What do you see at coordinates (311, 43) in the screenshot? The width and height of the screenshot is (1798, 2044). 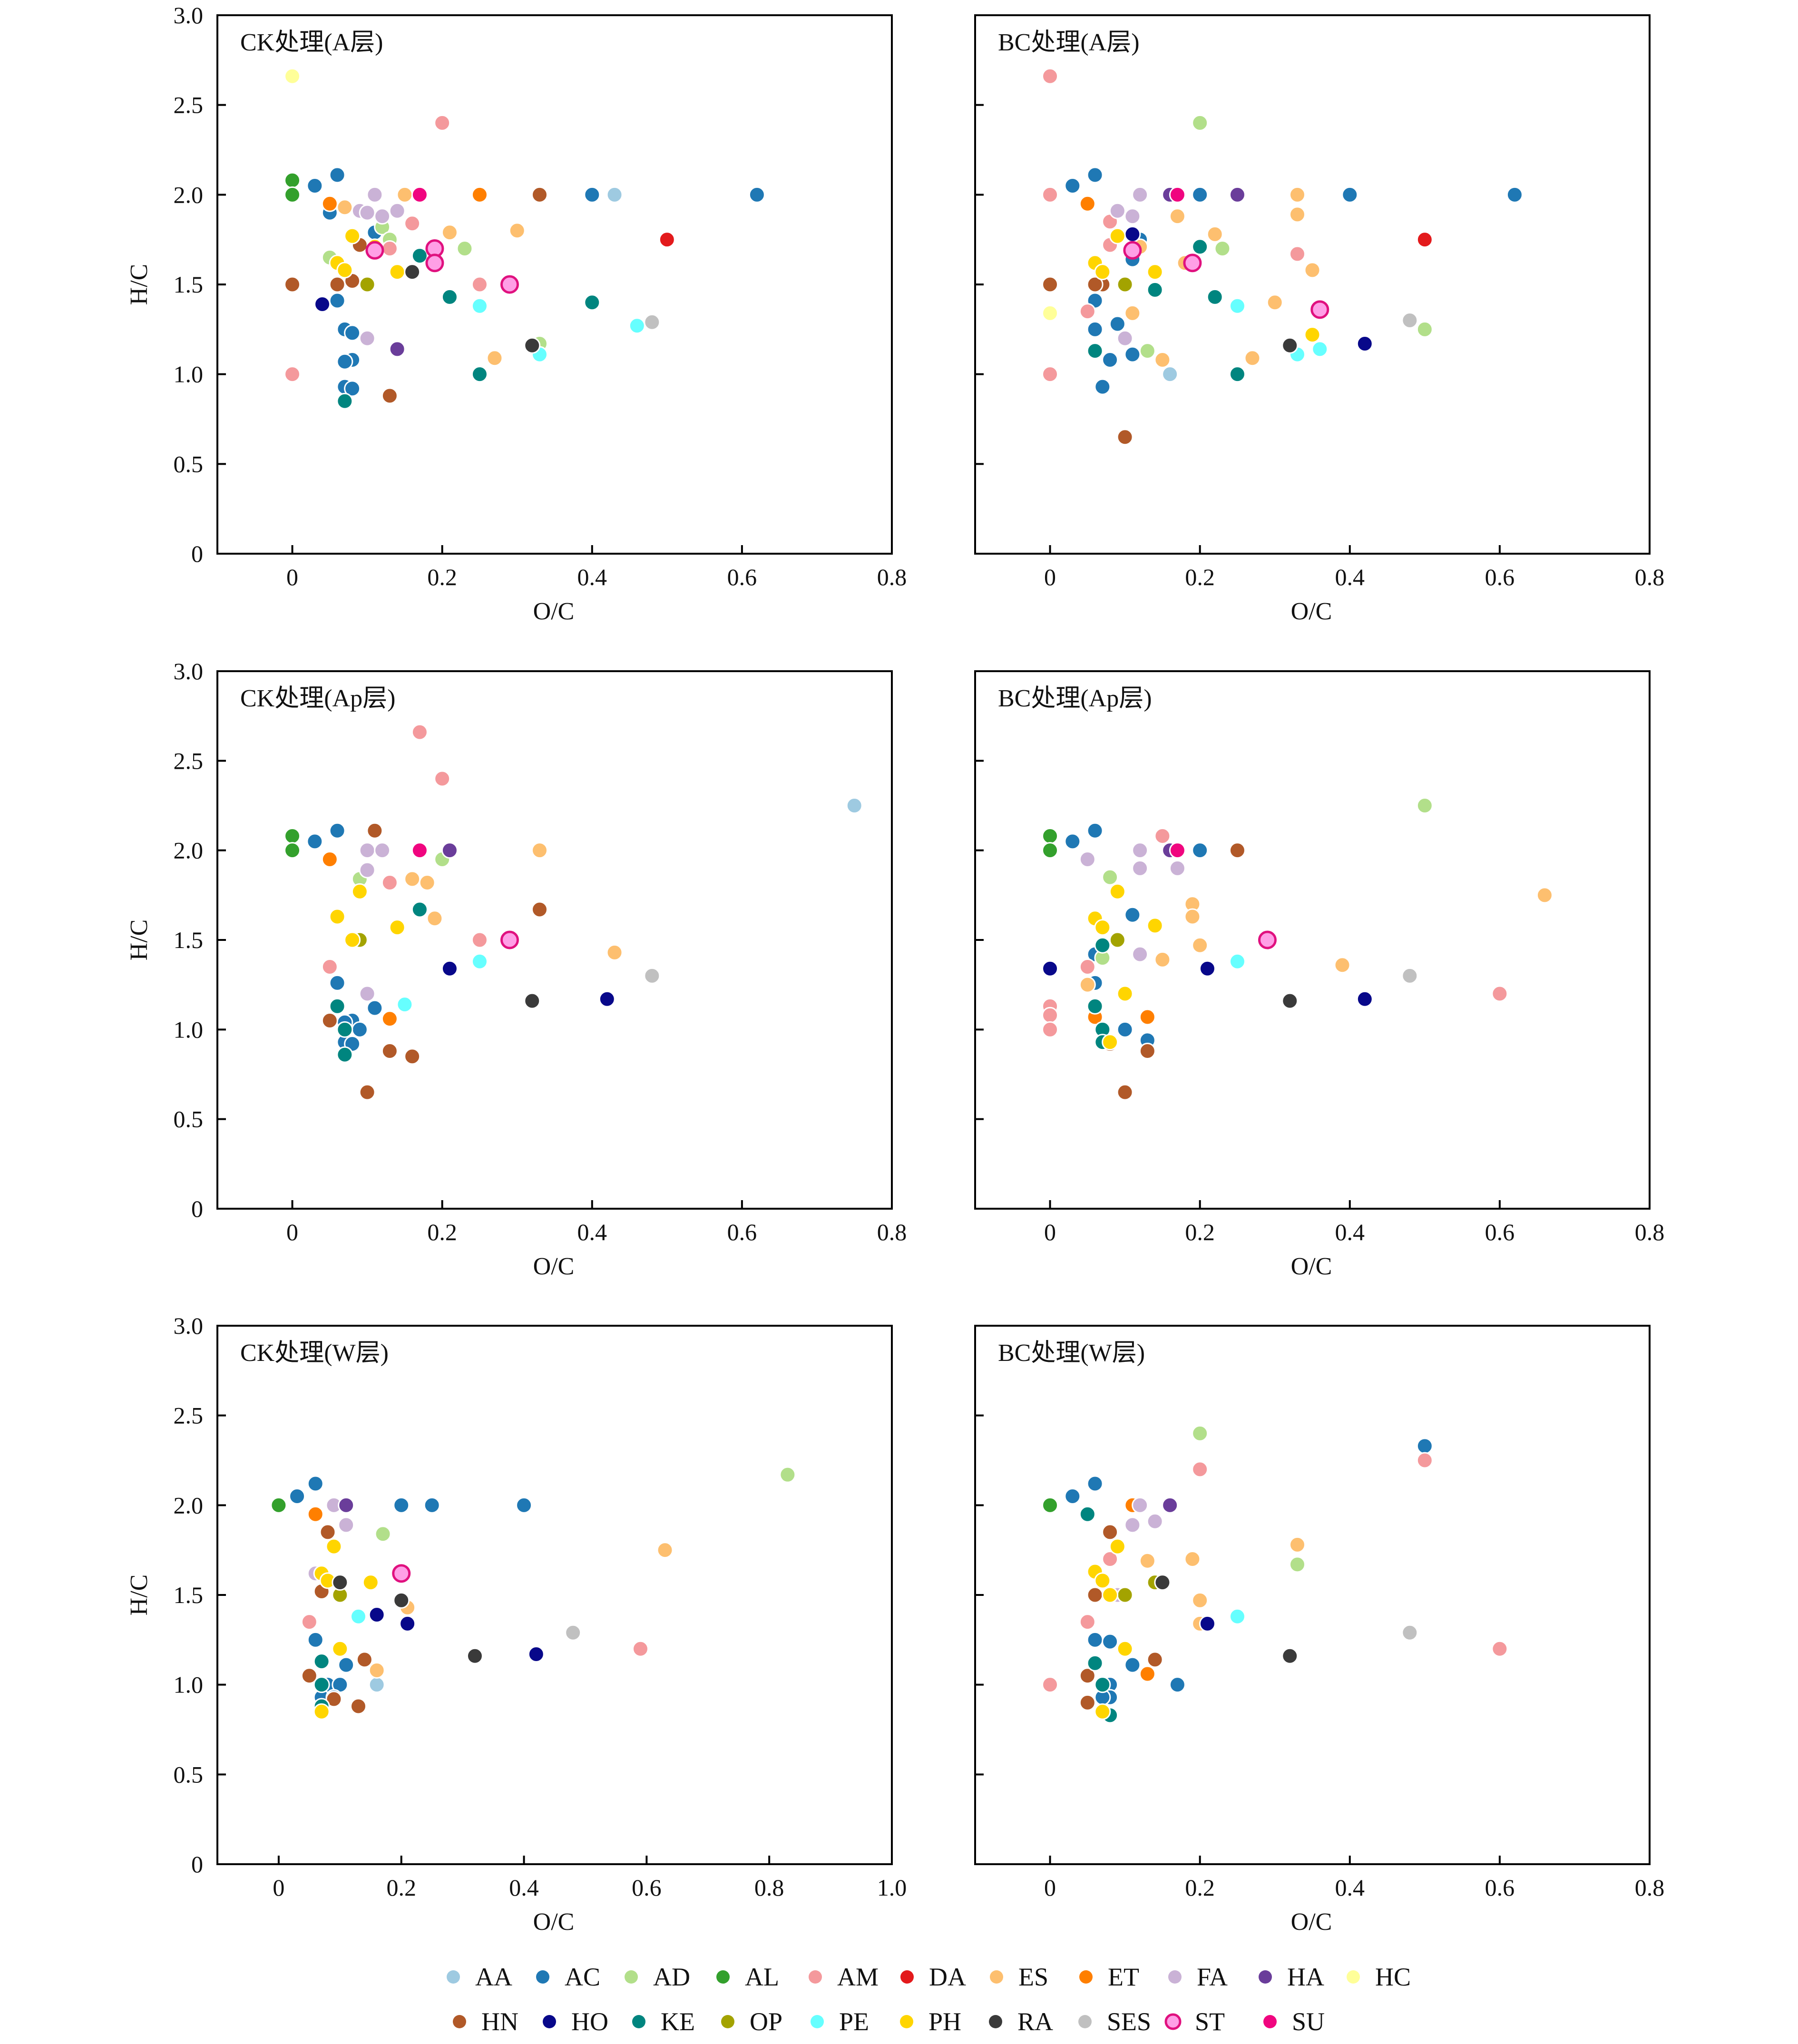 I see `chart-title: CK处理(A层)` at bounding box center [311, 43].